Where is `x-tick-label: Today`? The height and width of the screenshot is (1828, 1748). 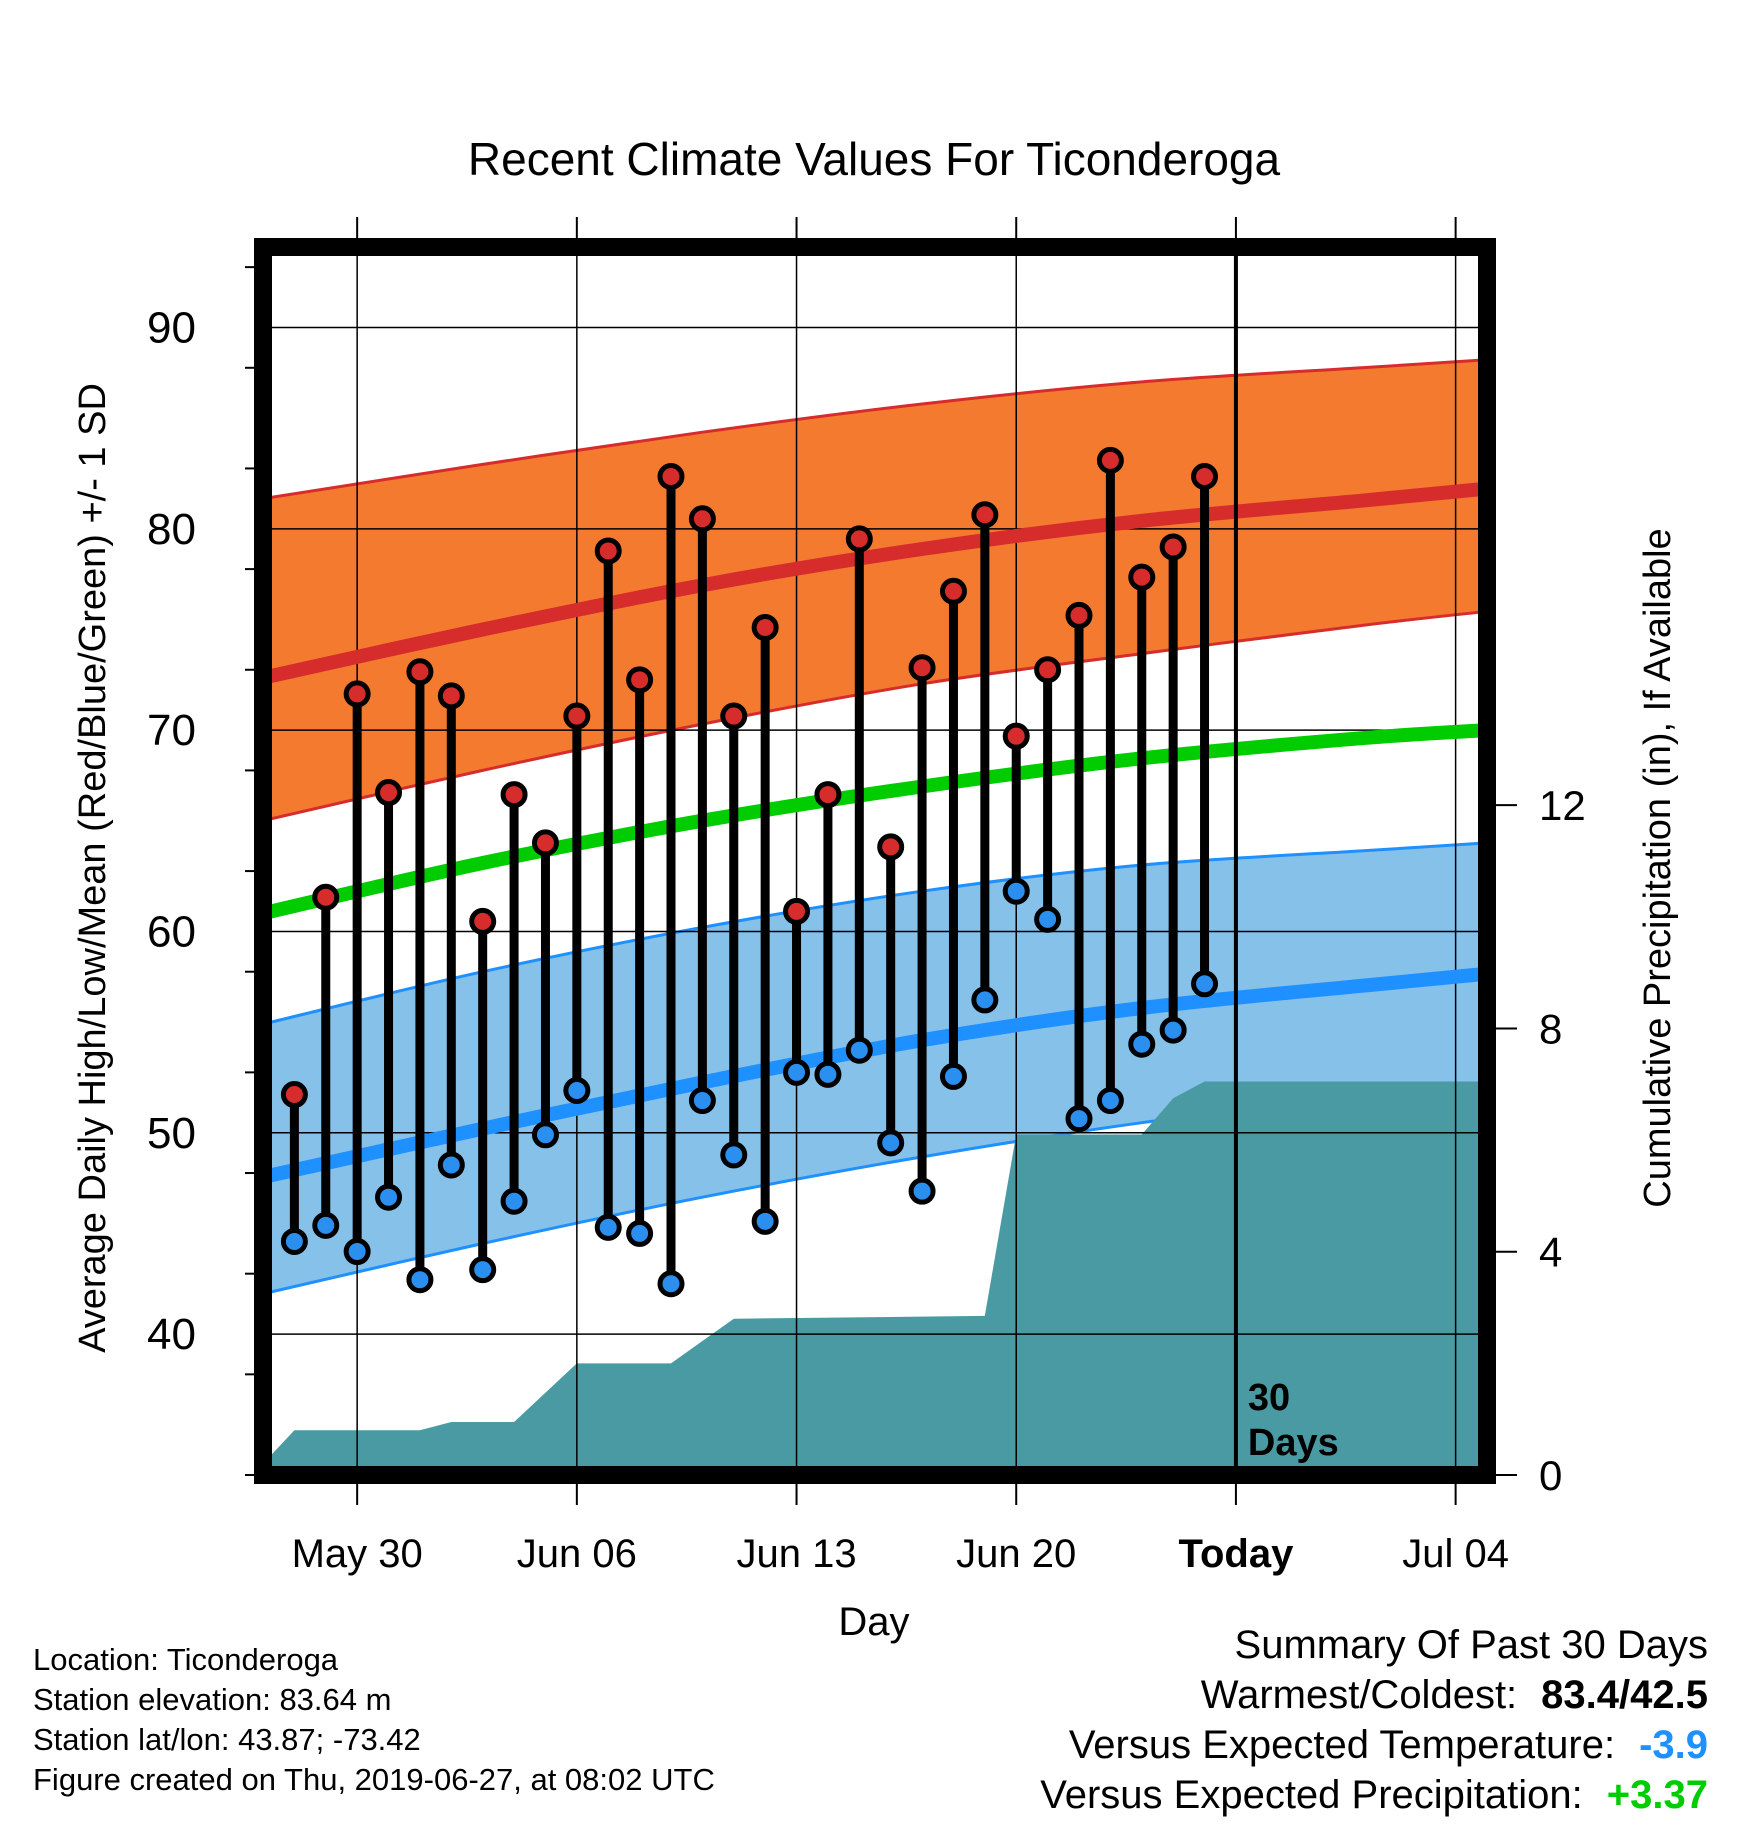 x-tick-label: Today is located at coordinates (1237, 1554).